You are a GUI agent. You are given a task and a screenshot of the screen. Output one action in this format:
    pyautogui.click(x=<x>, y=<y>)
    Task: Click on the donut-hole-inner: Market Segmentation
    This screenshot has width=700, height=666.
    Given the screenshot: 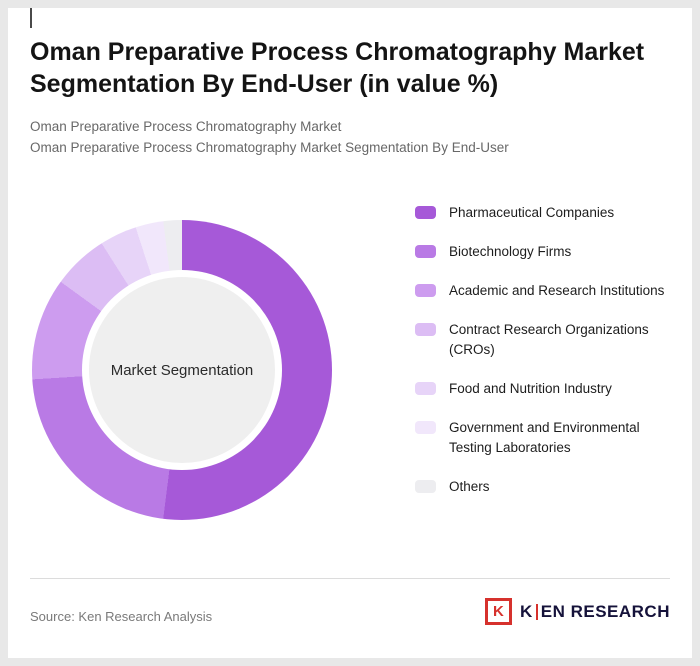 What is the action you would take?
    pyautogui.click(x=182, y=370)
    